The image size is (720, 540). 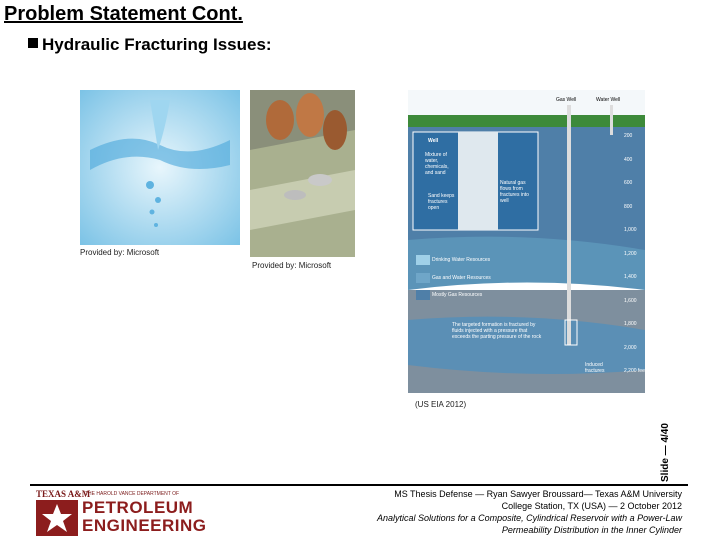 I want to click on footer-rule, so click(x=359, y=485).